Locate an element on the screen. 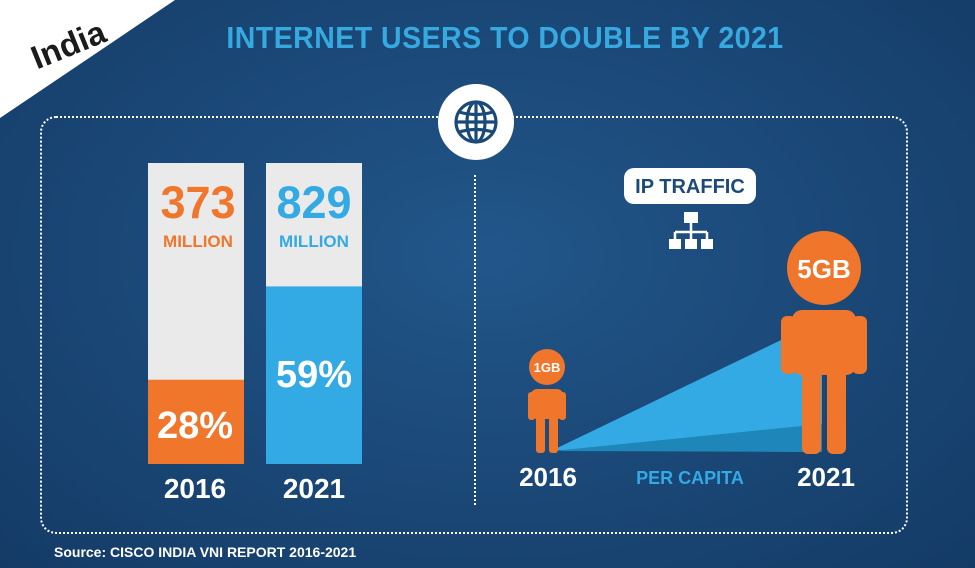  traffic-label-2016: 1GB is located at coordinates (547, 367).